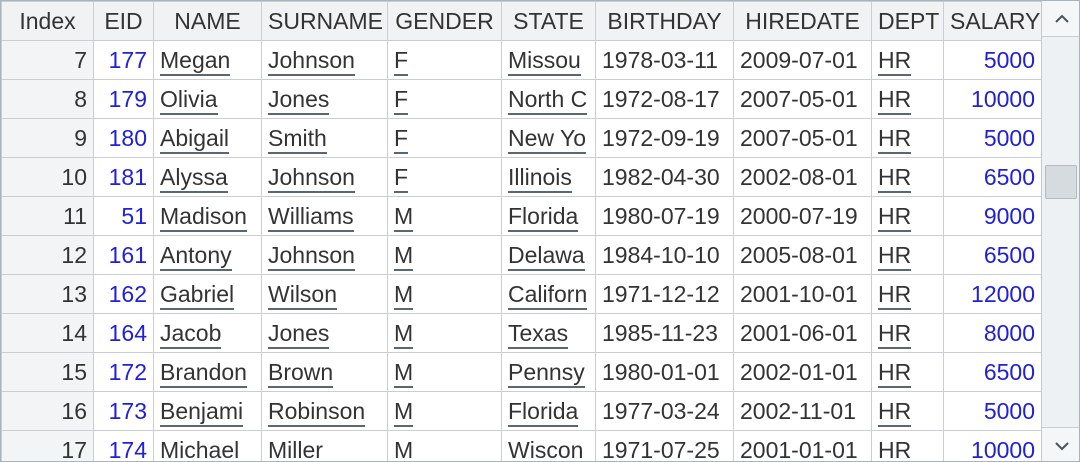 The image size is (1080, 462). Describe the element at coordinates (207, 99) in the screenshot. I see `cell-name: Olivia` at that location.